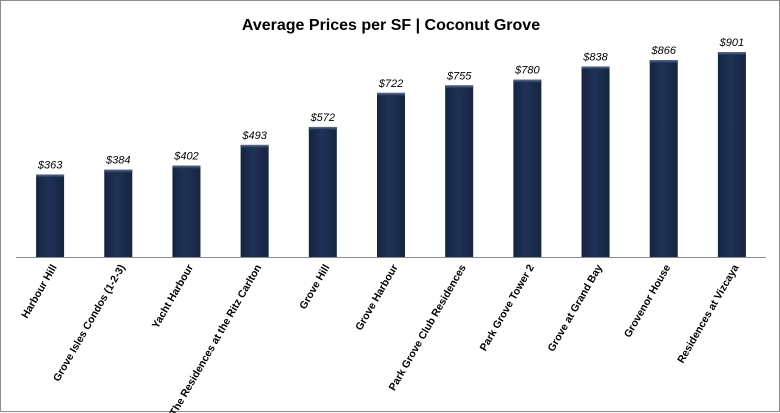 The width and height of the screenshot is (780, 413). Describe the element at coordinates (390, 84) in the screenshot. I see `data-label: $722` at that location.